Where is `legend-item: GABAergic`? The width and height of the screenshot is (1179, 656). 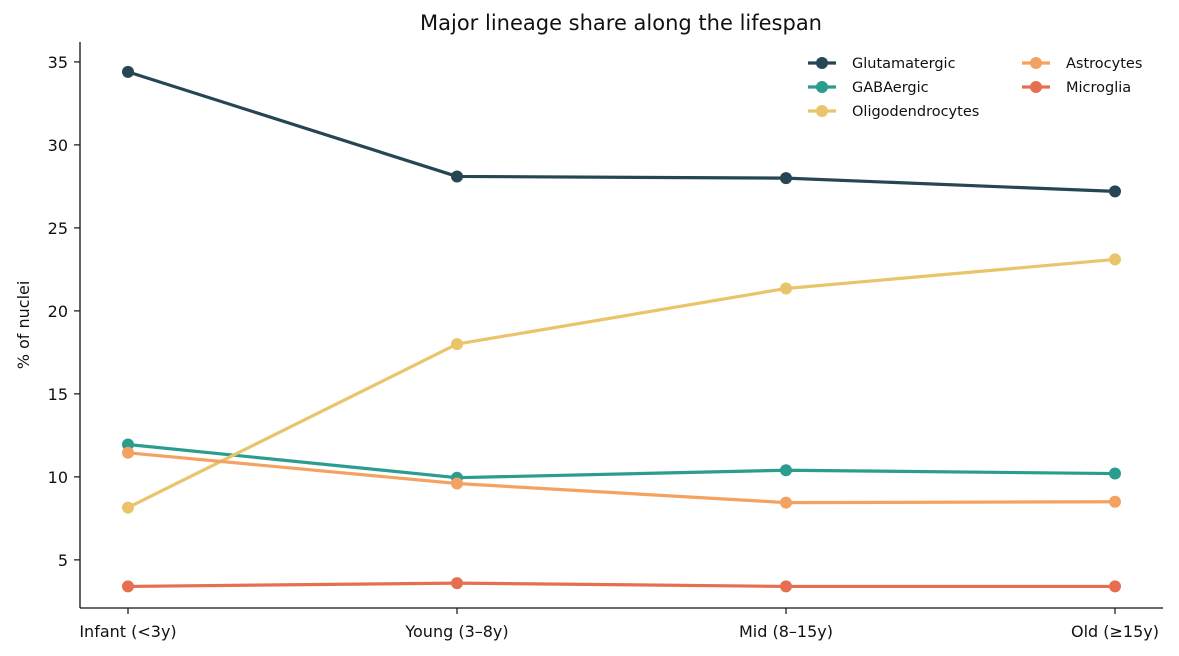
legend-item: GABAergic is located at coordinates (868, 88).